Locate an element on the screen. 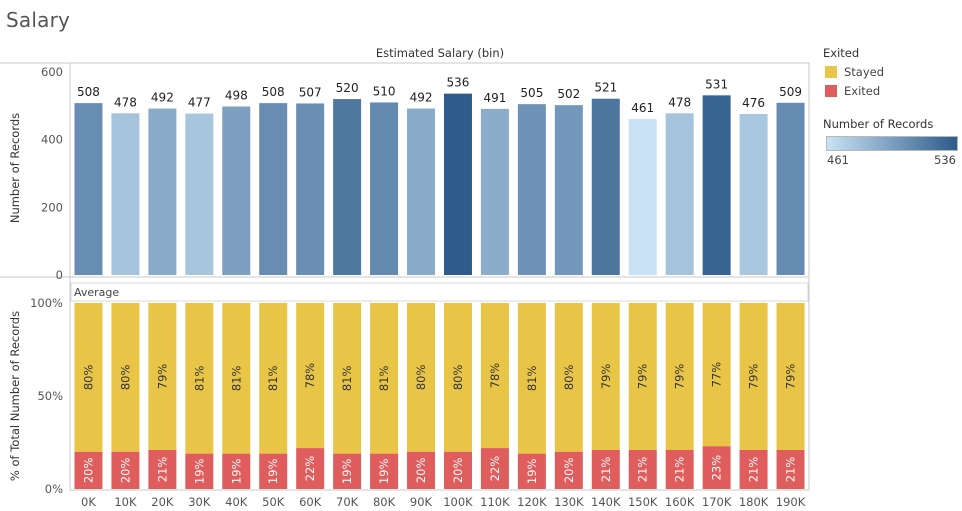 The width and height of the screenshot is (962, 511). legend-item-exited: Exited is located at coordinates (852, 91).